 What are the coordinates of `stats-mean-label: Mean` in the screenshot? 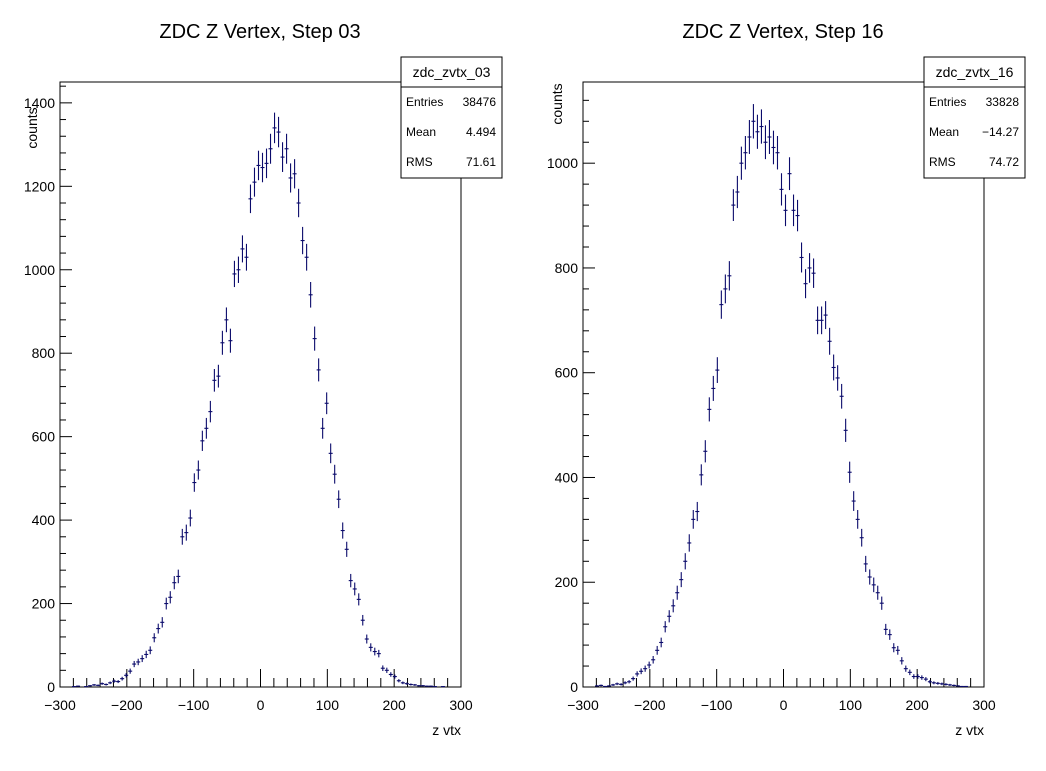 It's located at (421, 132).